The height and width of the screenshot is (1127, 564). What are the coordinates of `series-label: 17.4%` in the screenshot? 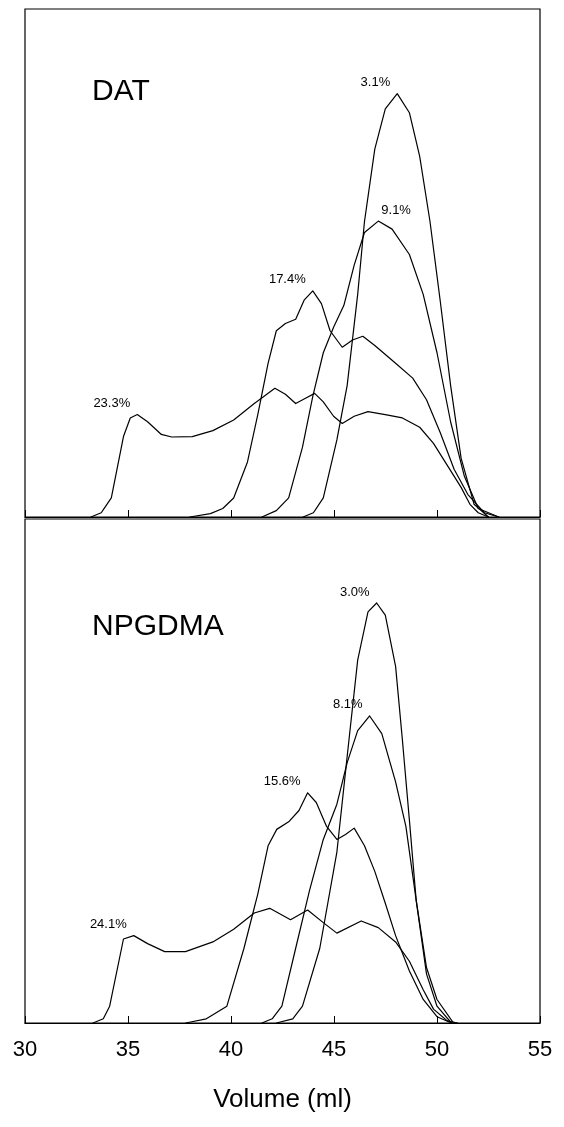 It's located at (287, 279).